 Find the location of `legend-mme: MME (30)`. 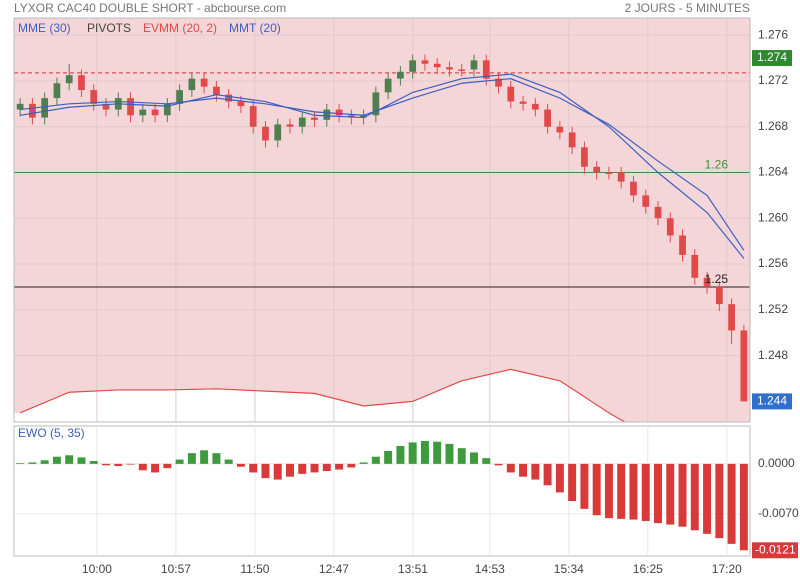

legend-mme: MME (30) is located at coordinates (44, 28).